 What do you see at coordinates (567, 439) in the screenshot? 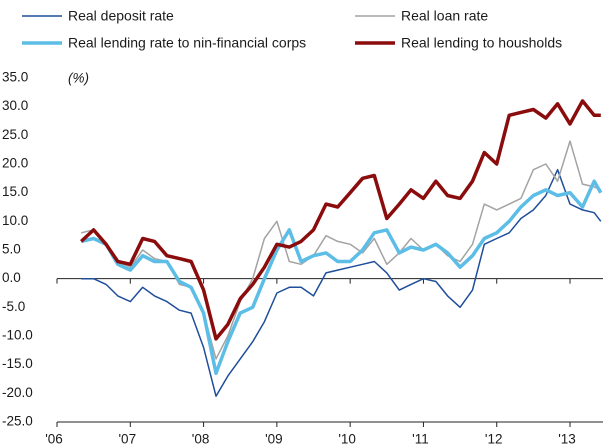
I see `x-tick-label: '13` at bounding box center [567, 439].